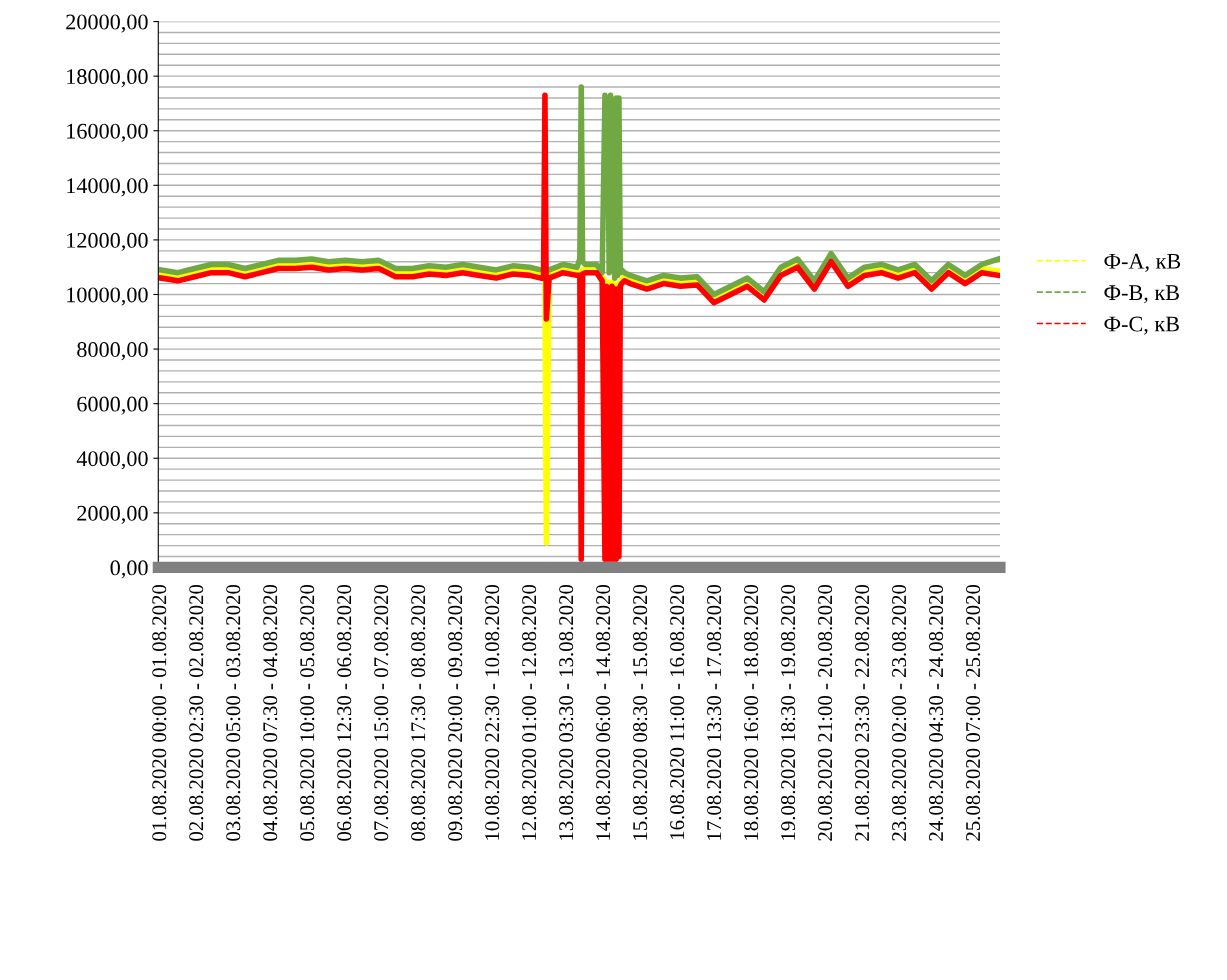 The height and width of the screenshot is (980, 1227). I want to click on legend-label: Ф-В, кВ, so click(1141, 294).